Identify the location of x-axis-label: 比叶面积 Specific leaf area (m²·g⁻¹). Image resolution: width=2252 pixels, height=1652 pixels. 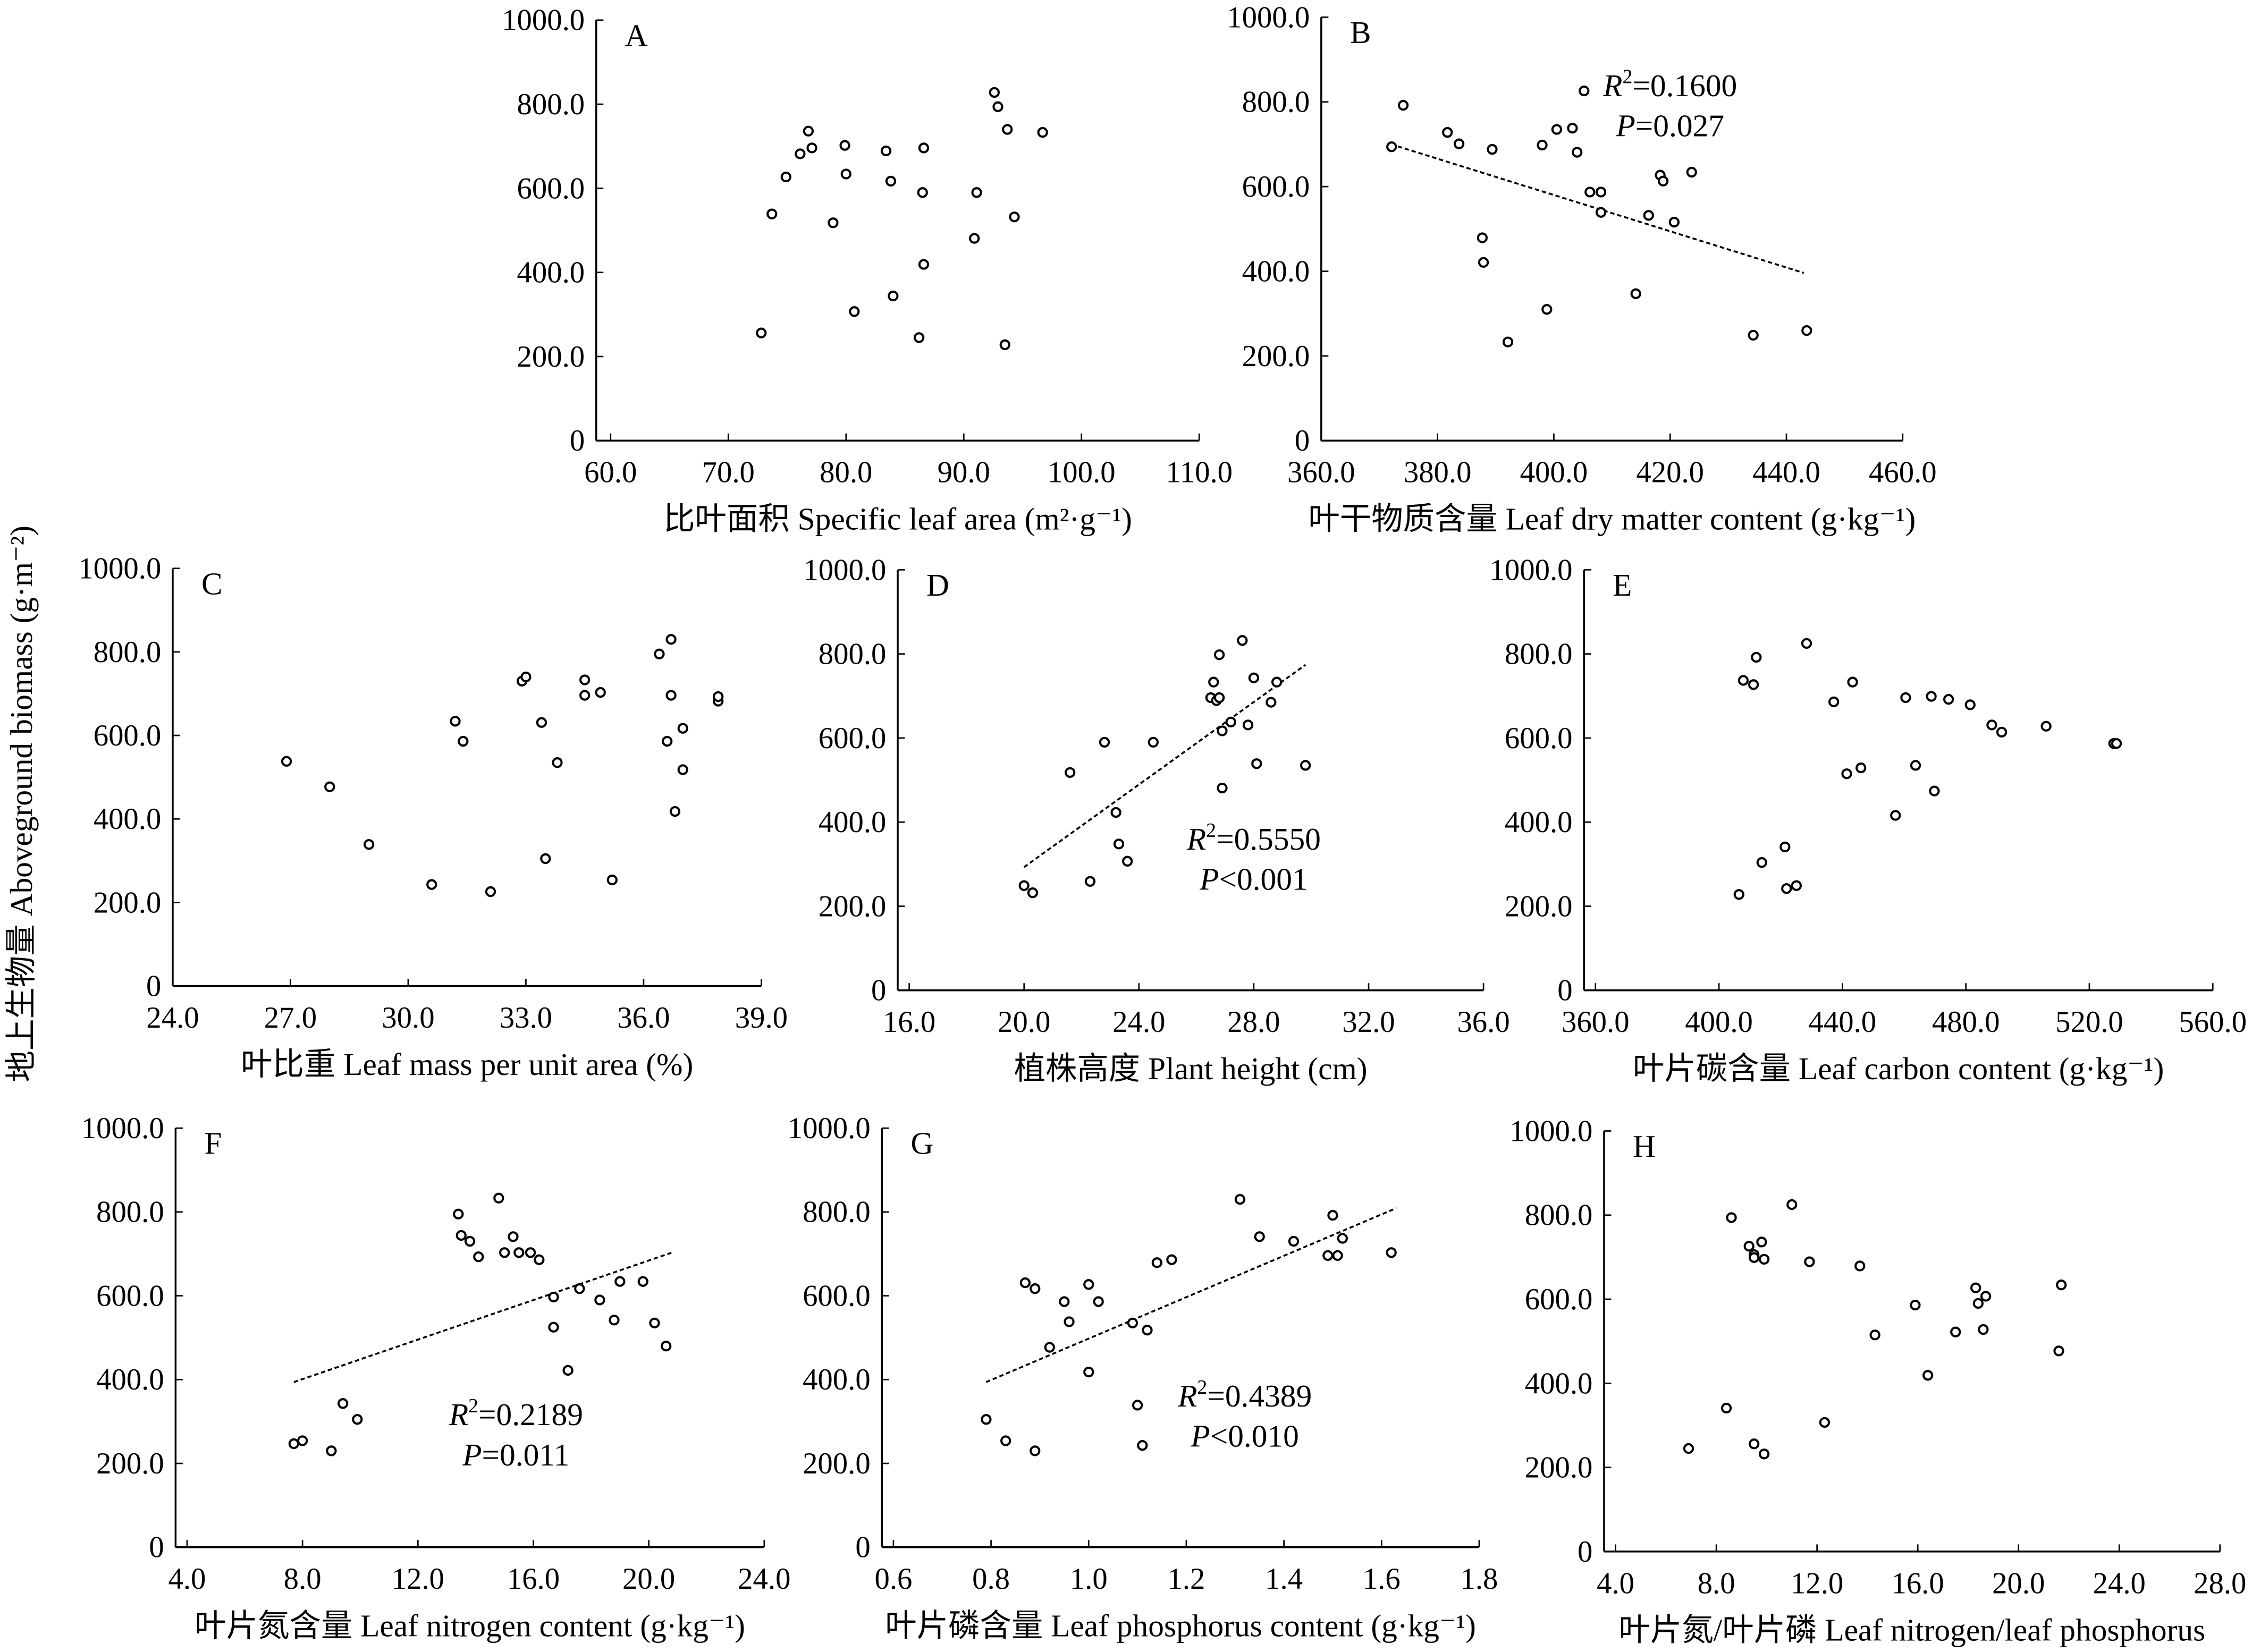
(897, 519).